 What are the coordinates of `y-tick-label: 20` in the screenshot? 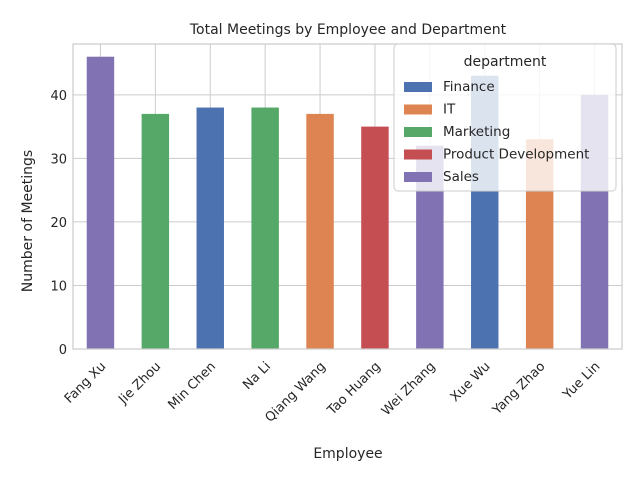 It's located at (58, 223).